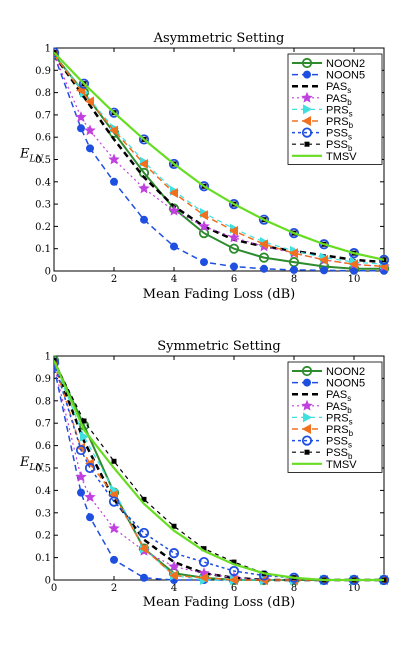 The width and height of the screenshot is (415, 651). What do you see at coordinates (219, 346) in the screenshot?
I see `chart-title: Symmetric Setting` at bounding box center [219, 346].